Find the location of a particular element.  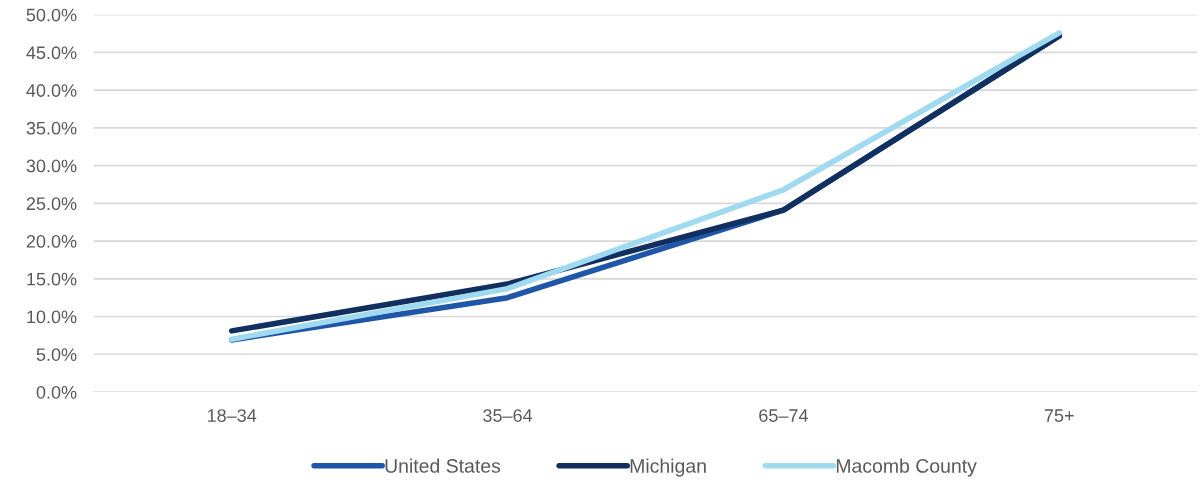

y-tick-label: 20.0% is located at coordinates (51, 241).